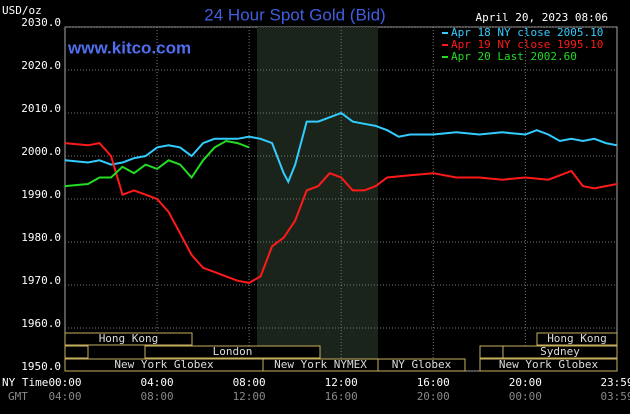 The image size is (630, 414). I want to click on y-unit: USD/oz, so click(22, 10).